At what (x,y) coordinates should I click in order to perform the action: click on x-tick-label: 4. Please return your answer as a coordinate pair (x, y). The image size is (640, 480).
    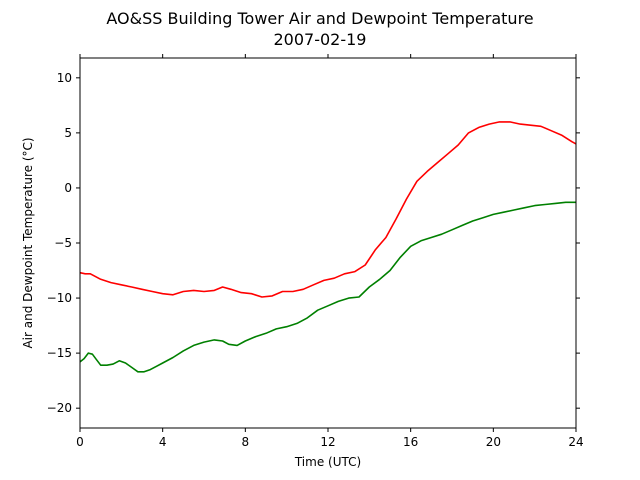
    Looking at the image, I should click on (163, 442).